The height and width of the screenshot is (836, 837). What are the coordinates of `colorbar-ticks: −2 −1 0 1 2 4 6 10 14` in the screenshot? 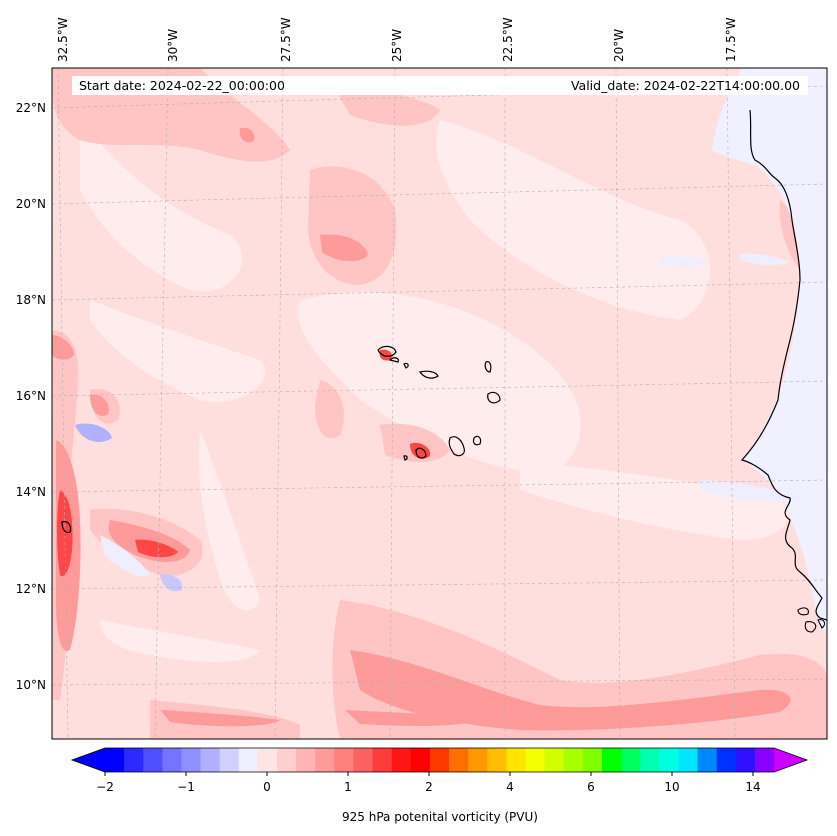 It's located at (428, 783).